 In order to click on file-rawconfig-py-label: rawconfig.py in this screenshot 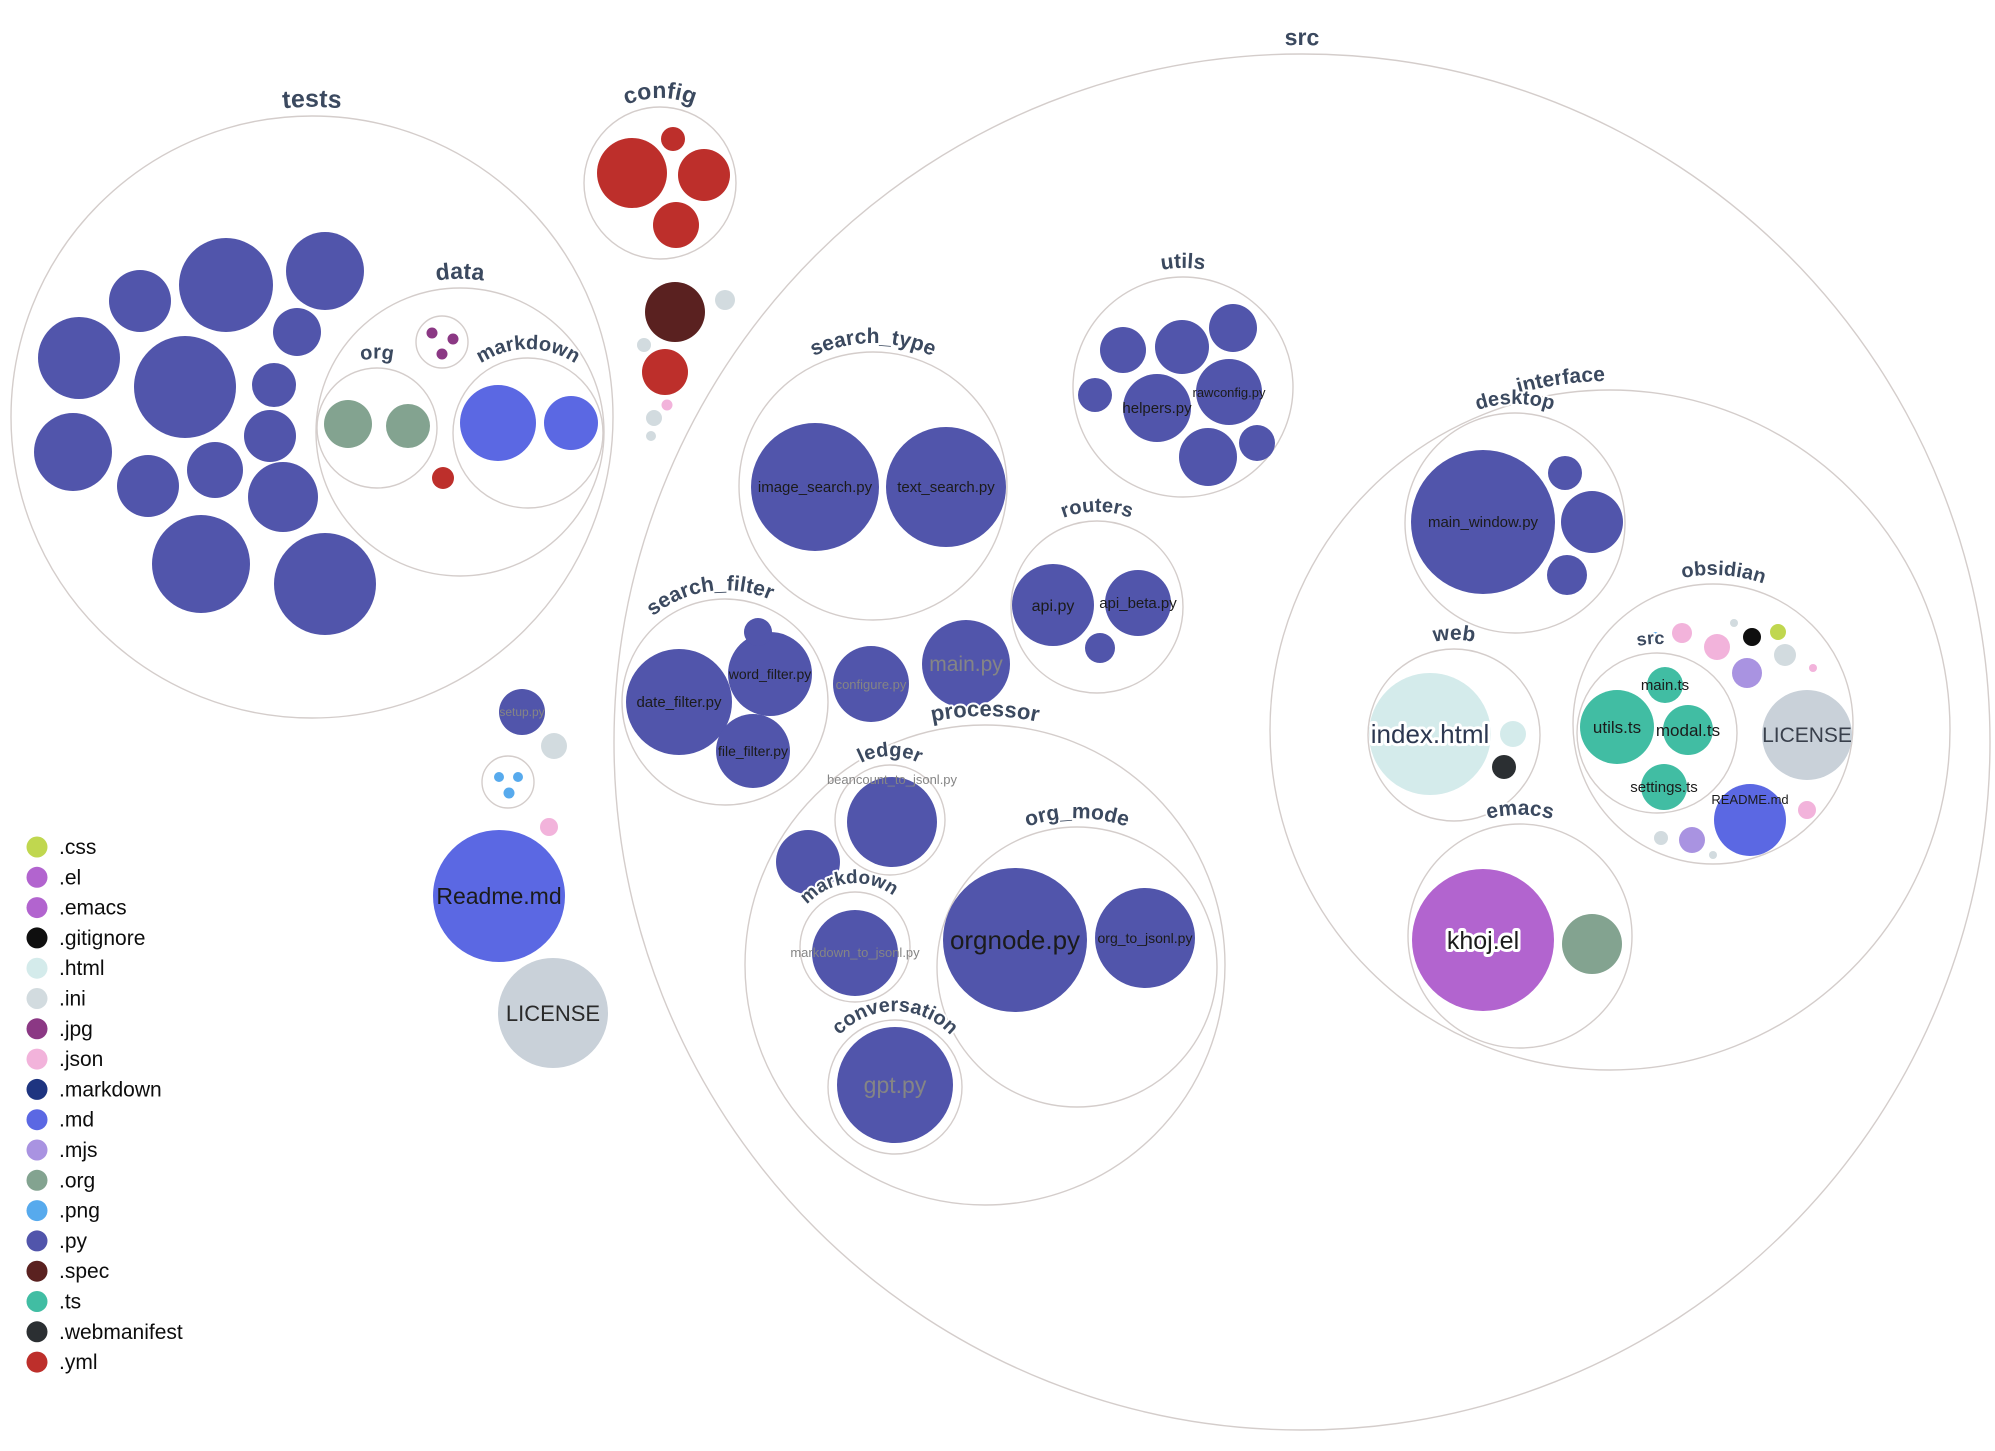, I will do `click(1229, 392)`.